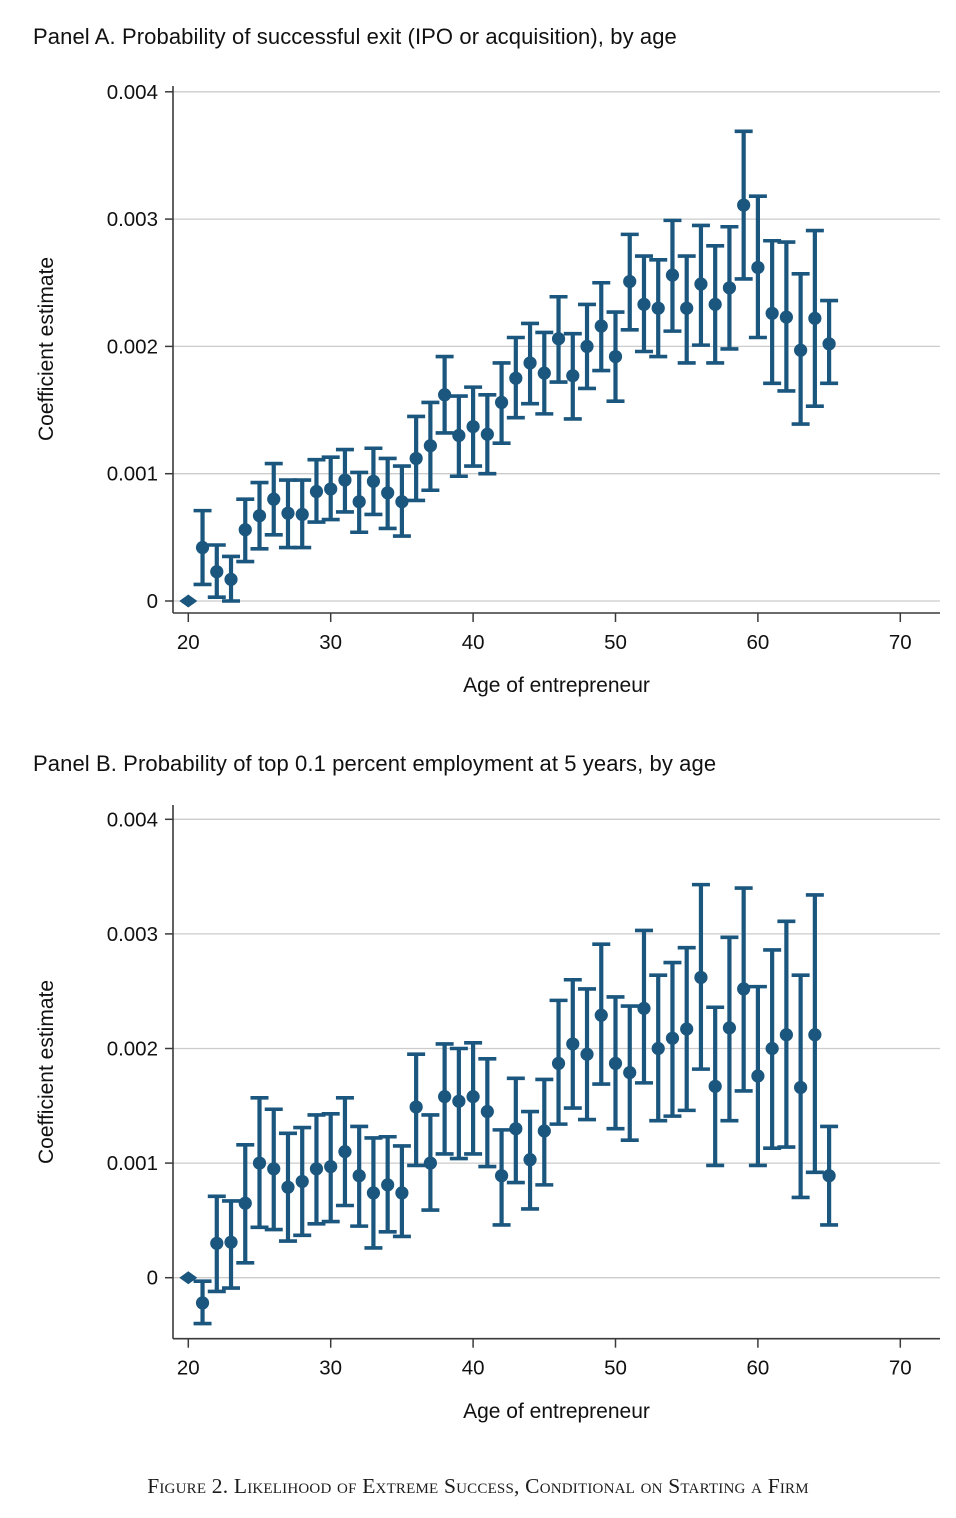 The width and height of the screenshot is (956, 1518). What do you see at coordinates (615, 1368) in the screenshot?
I see `panel-b-x-tick-label: 50` at bounding box center [615, 1368].